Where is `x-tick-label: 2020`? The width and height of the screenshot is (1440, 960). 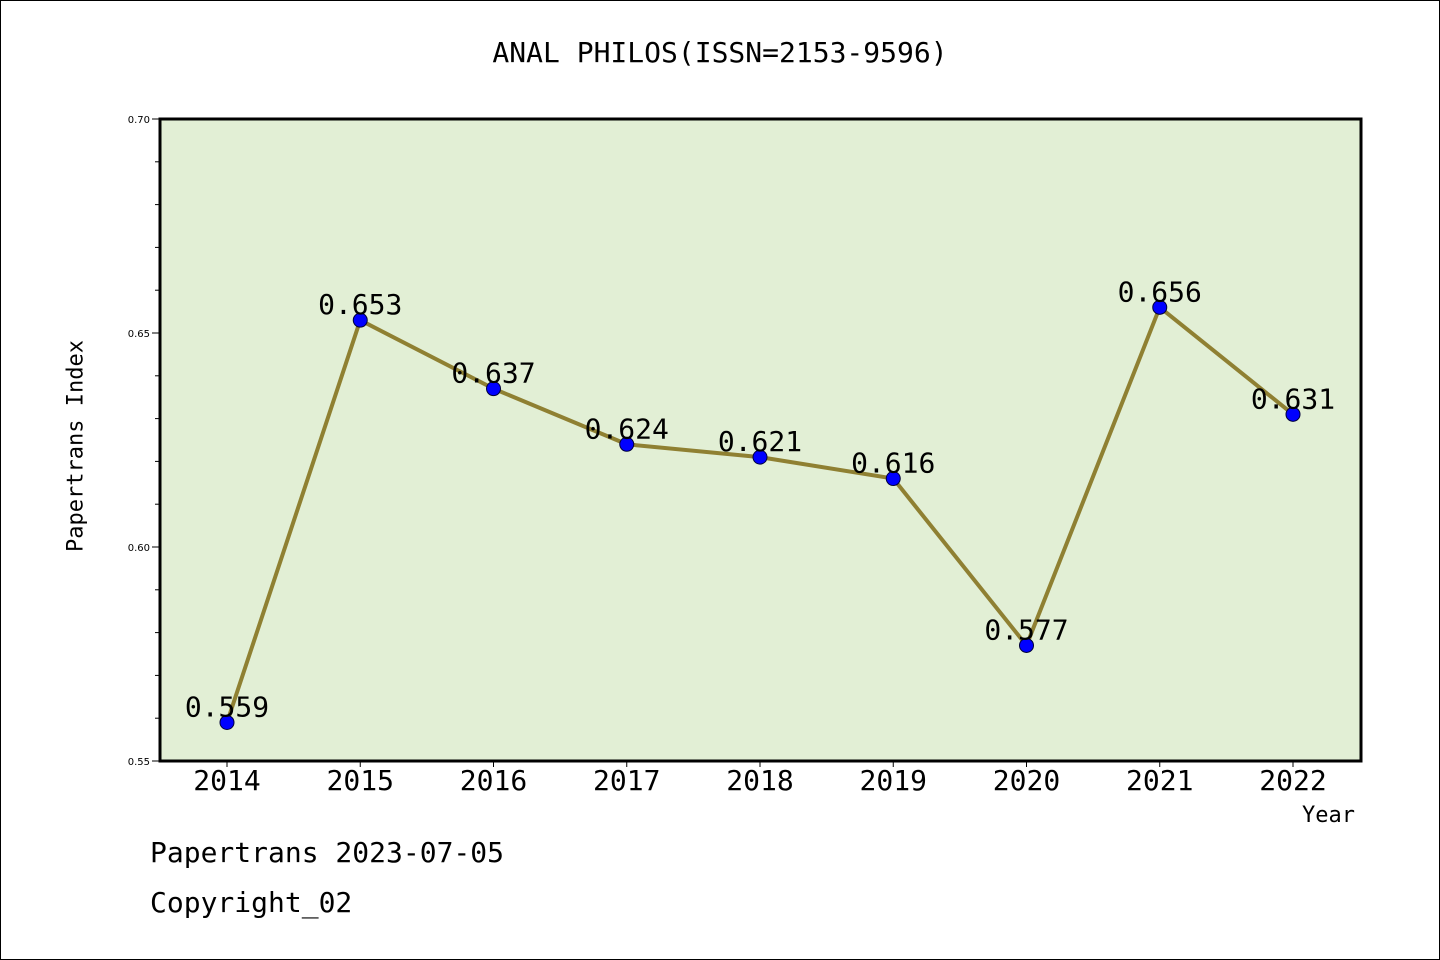 x-tick-label: 2020 is located at coordinates (1026, 780).